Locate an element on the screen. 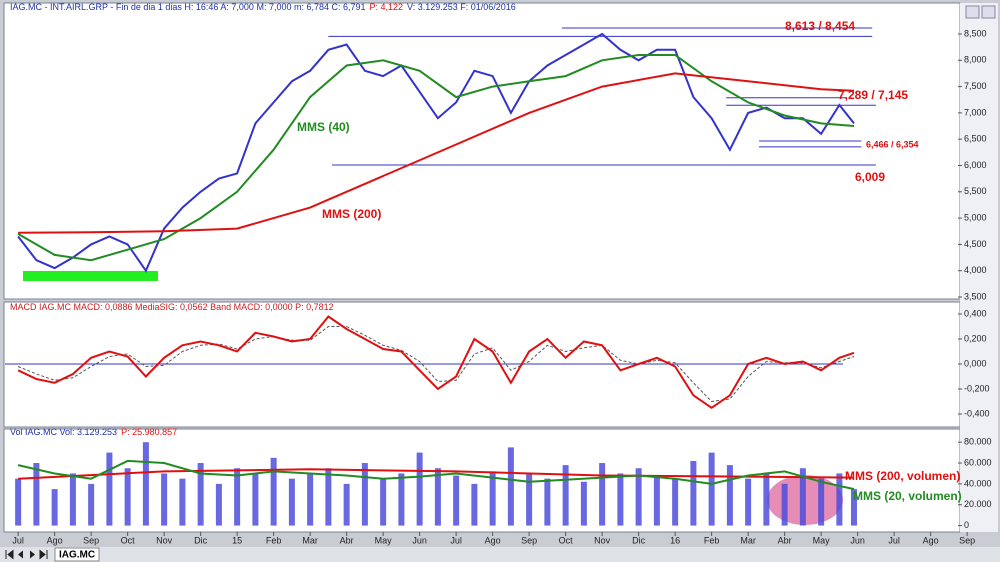 The width and height of the screenshot is (1000, 562). y-tick-label: 8,000 is located at coordinates (975, 60).